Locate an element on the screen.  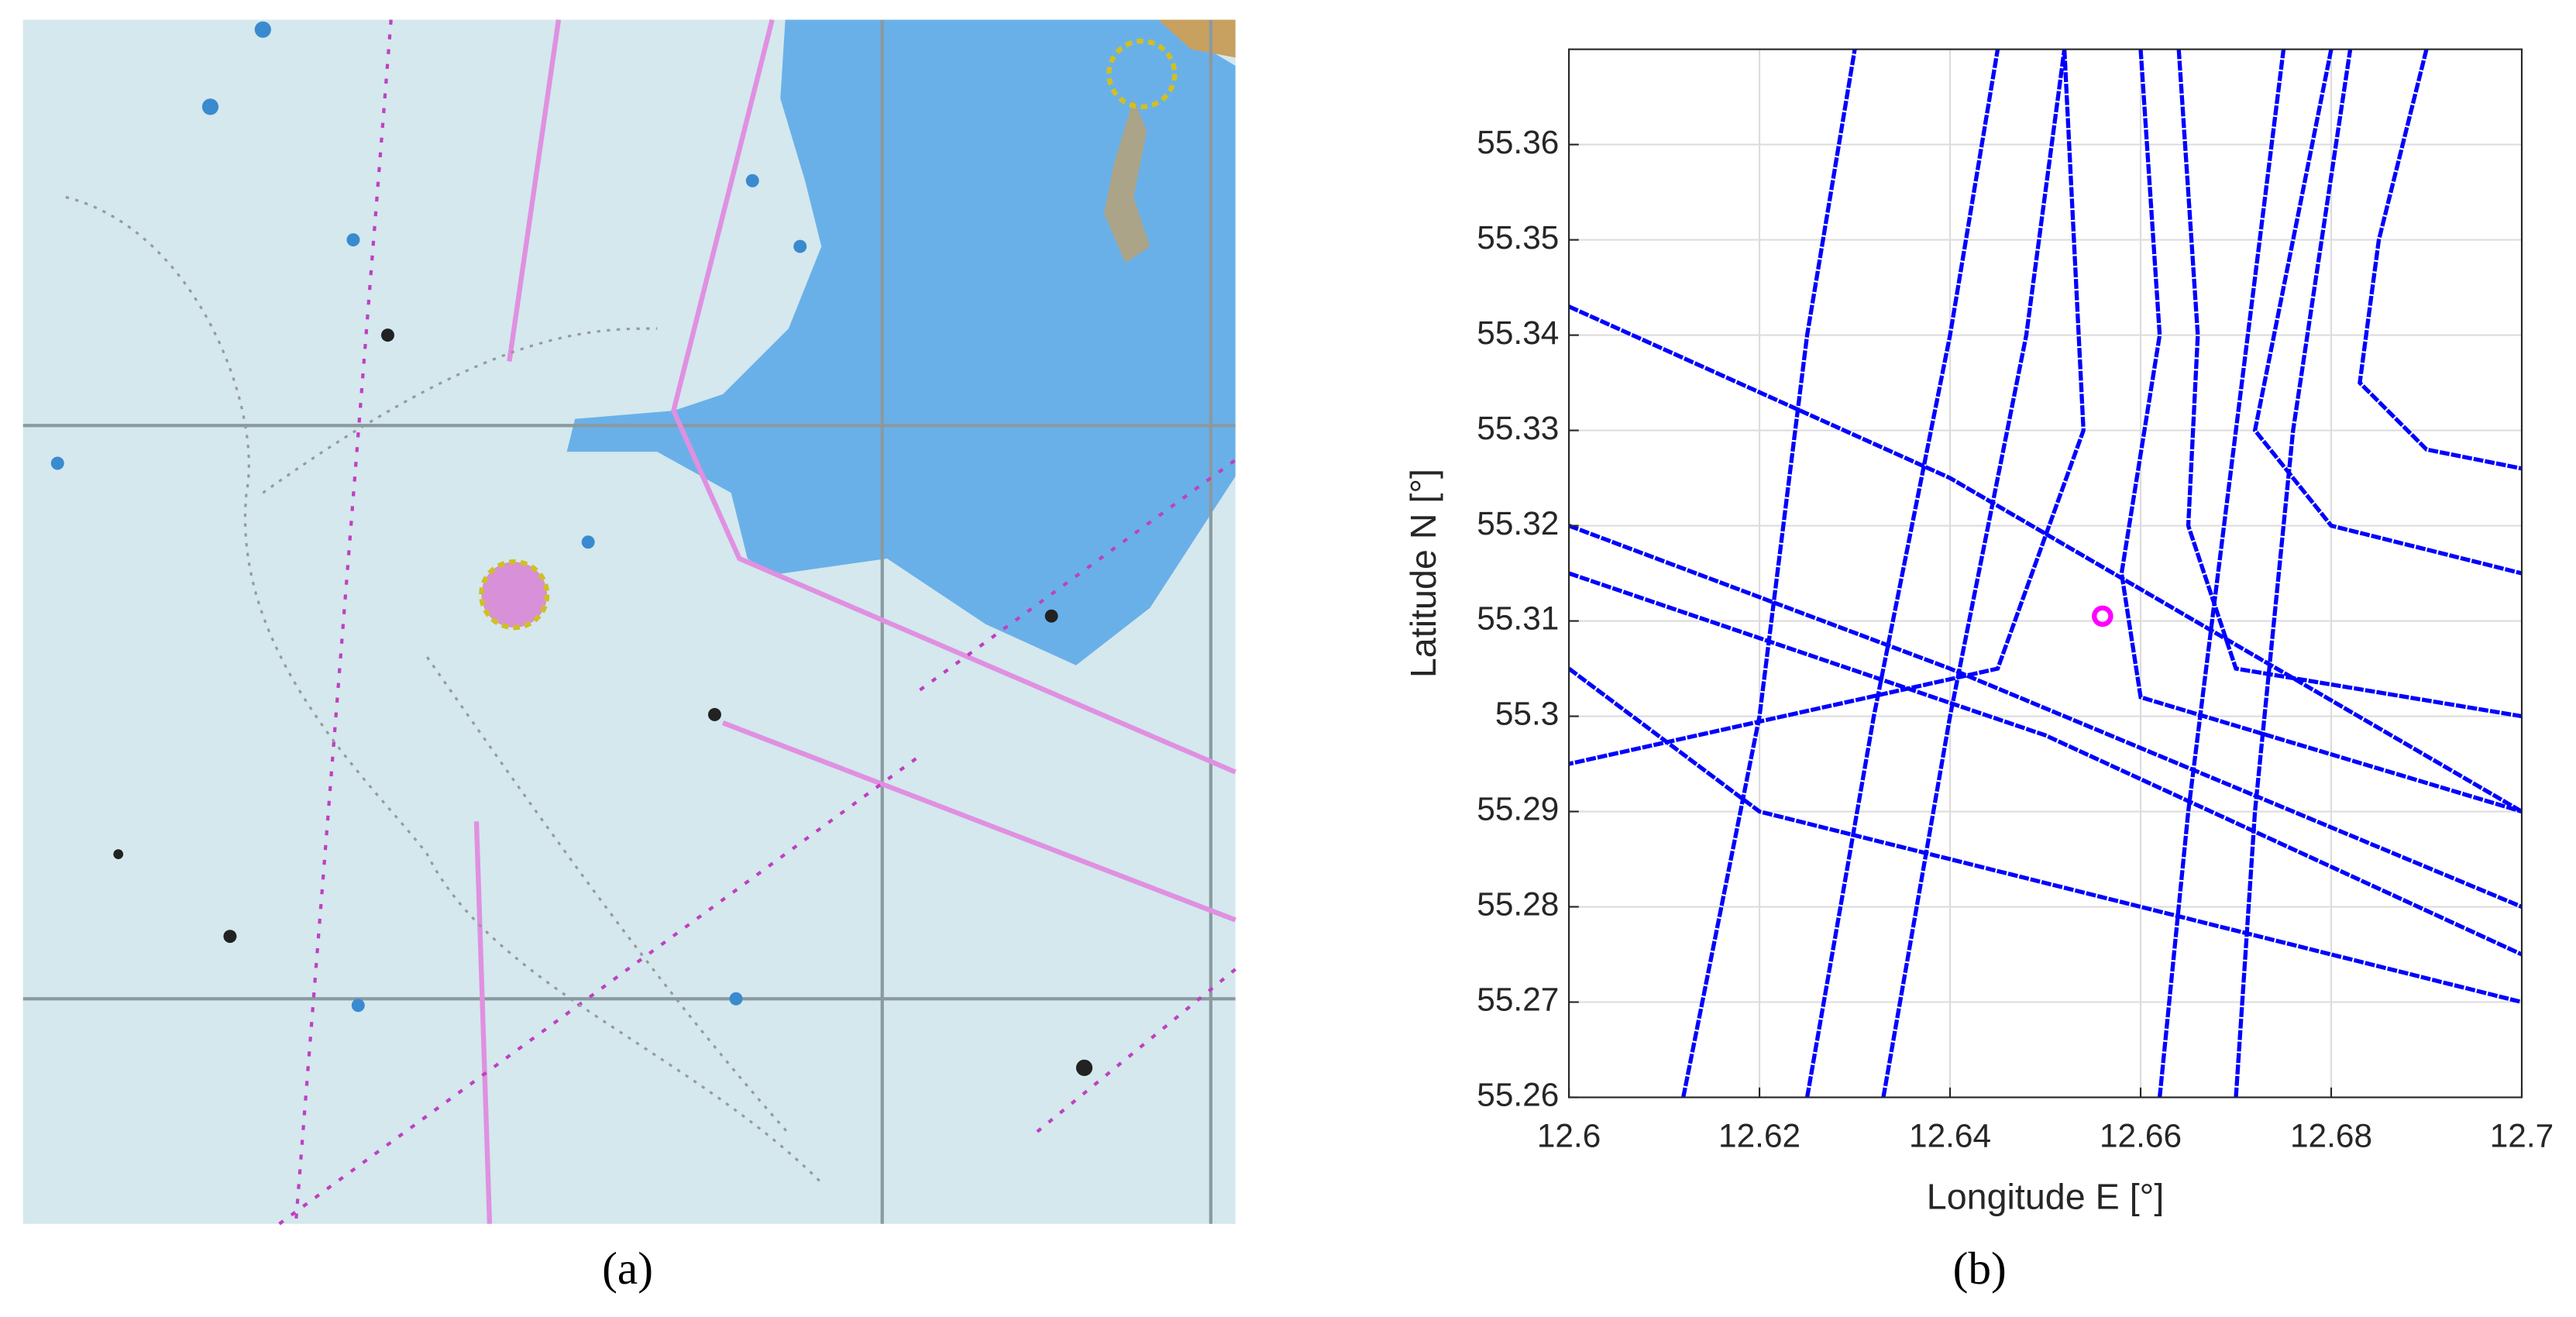
x-tick-label: 12.62 is located at coordinates (1759, 1136).